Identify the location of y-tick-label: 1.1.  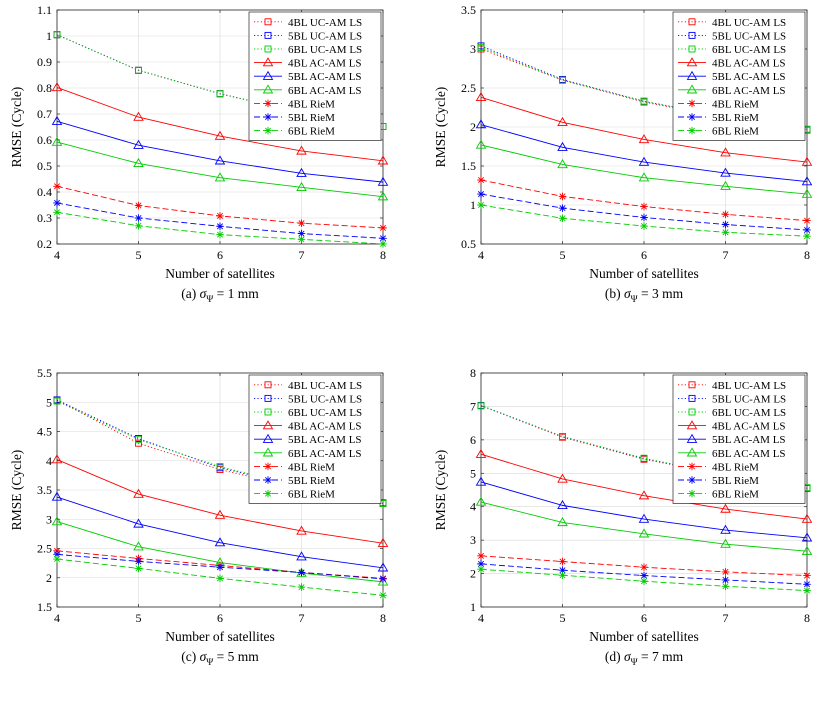
(44, 10).